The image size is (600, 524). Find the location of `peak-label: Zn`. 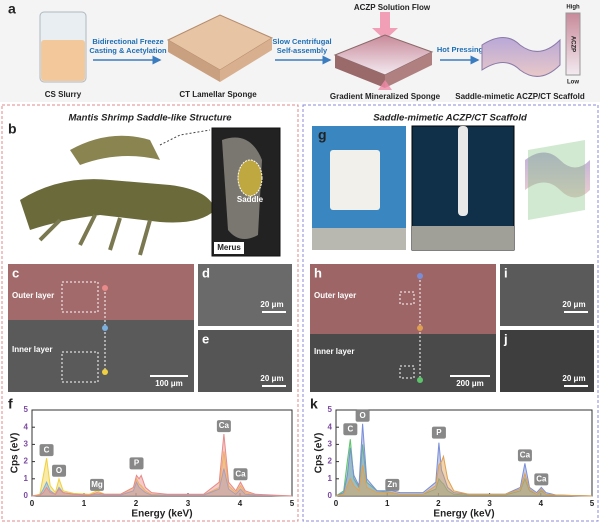

peak-label: Zn is located at coordinates (392, 484).